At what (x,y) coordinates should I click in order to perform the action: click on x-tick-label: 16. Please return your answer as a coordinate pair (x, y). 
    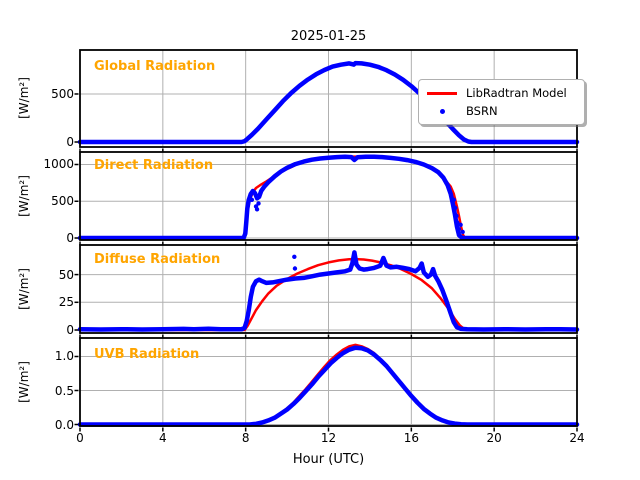
    Looking at the image, I should click on (411, 438).